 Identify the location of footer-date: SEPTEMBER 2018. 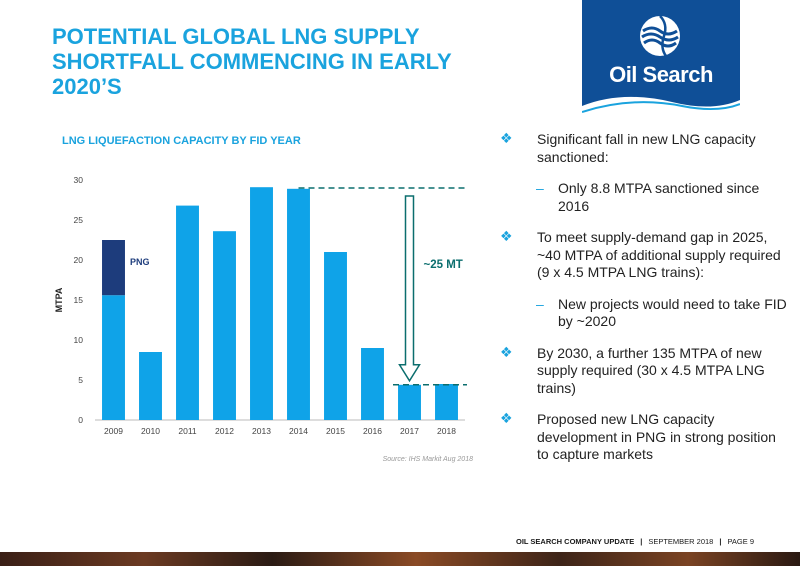
(681, 541).